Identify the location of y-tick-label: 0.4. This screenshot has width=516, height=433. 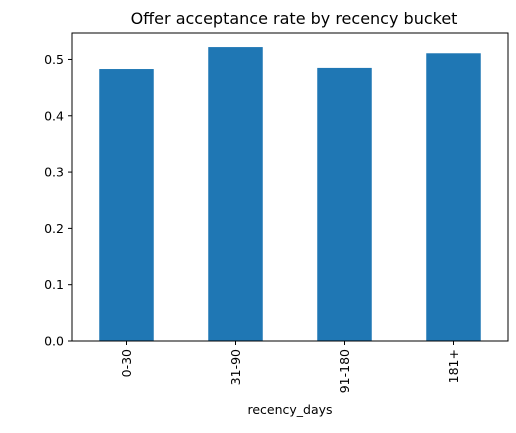
(54, 115).